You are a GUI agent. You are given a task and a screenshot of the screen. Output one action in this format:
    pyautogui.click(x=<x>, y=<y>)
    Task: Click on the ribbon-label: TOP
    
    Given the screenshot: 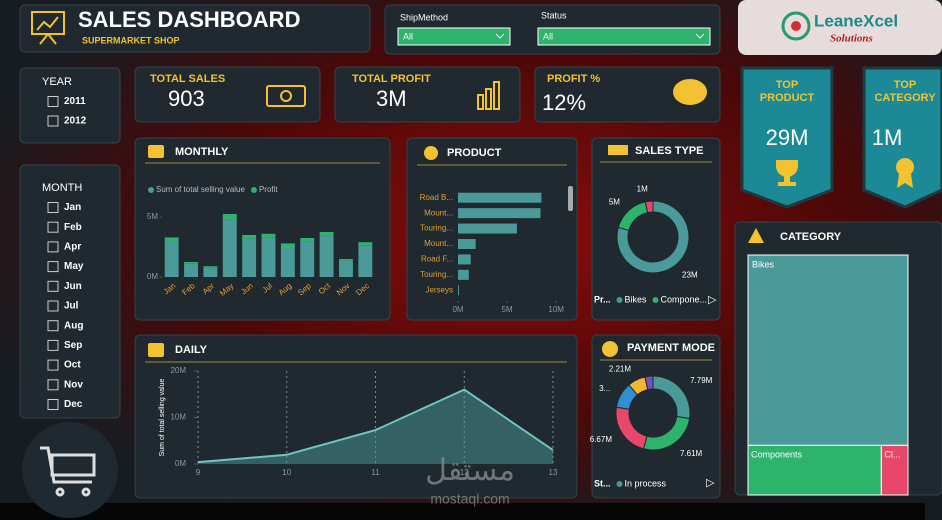 What is the action you would take?
    pyautogui.click(x=787, y=85)
    